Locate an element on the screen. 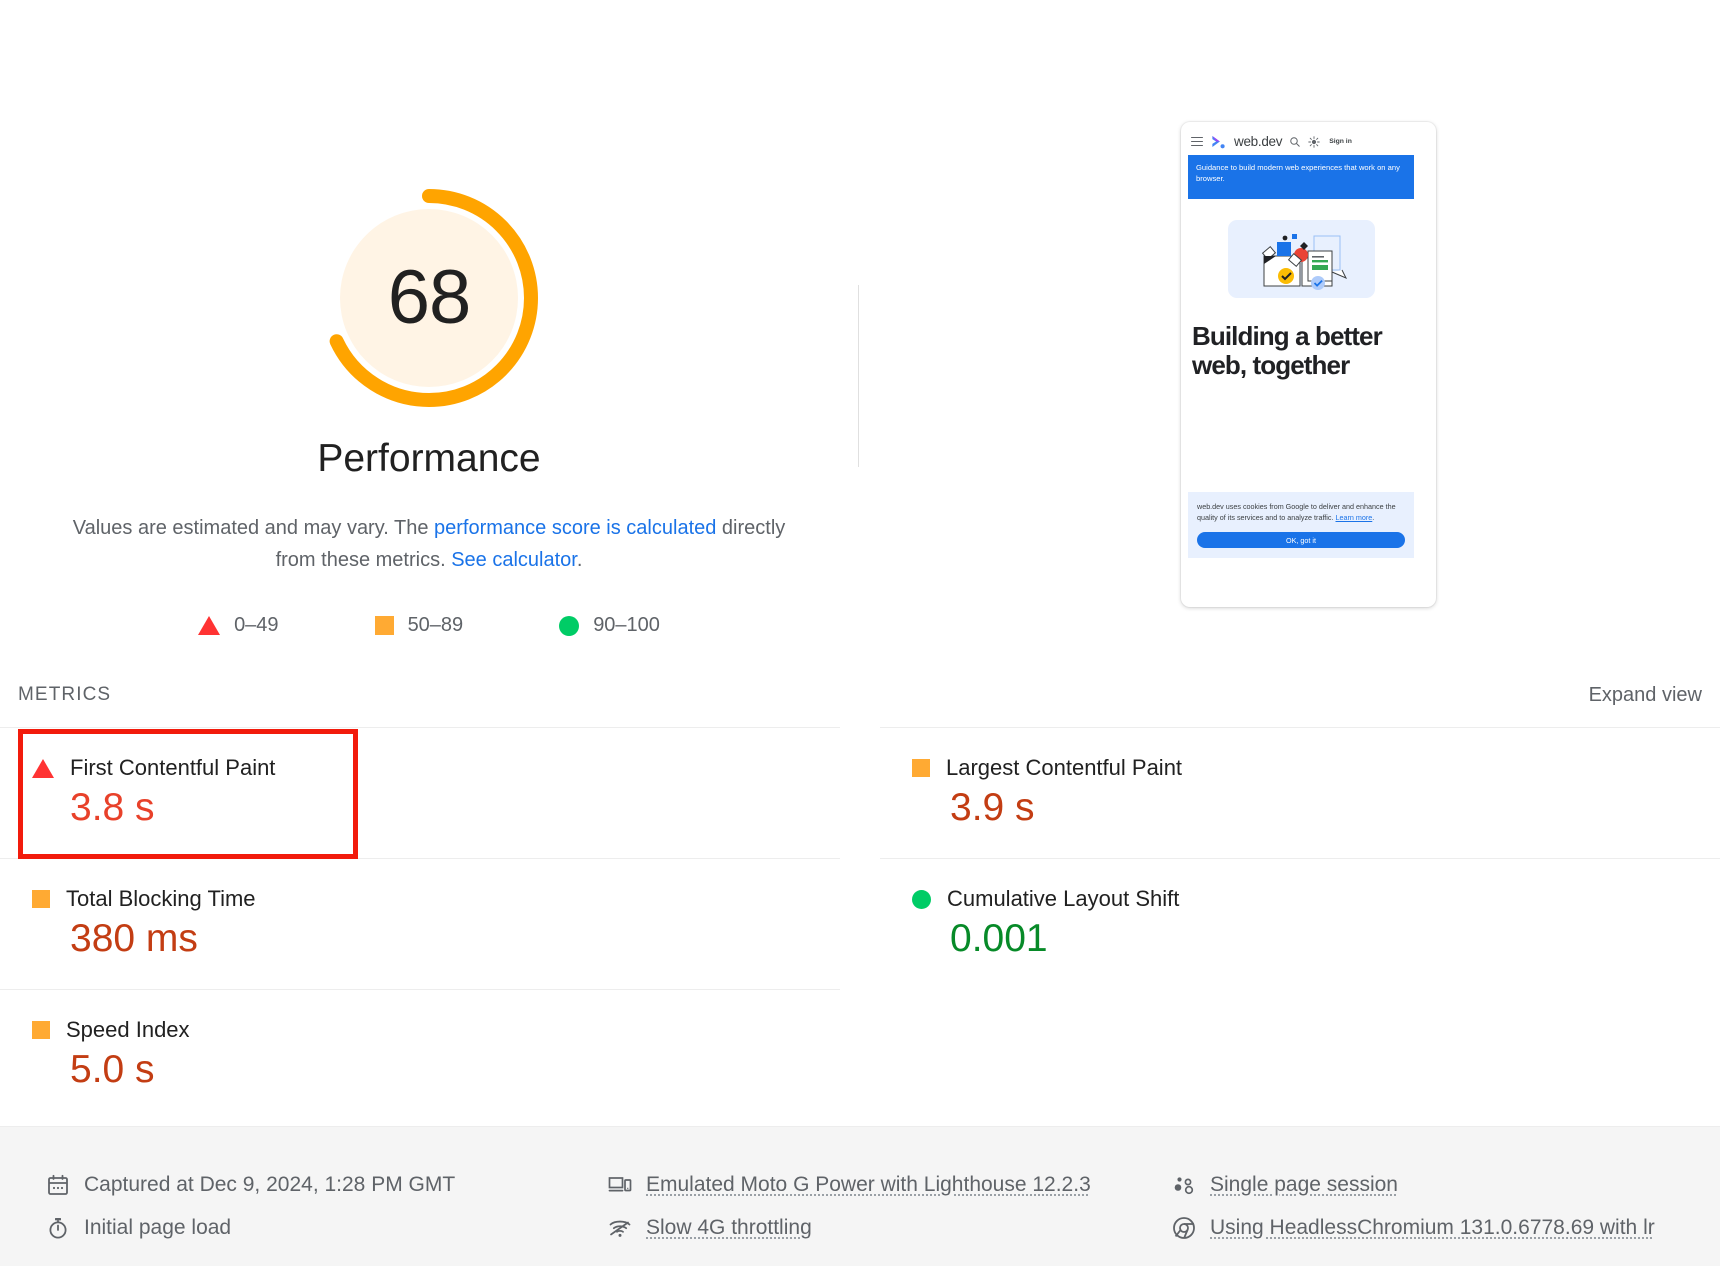 The height and width of the screenshot is (1266, 1720). metric-value: 3.8 s is located at coordinates (112, 807).